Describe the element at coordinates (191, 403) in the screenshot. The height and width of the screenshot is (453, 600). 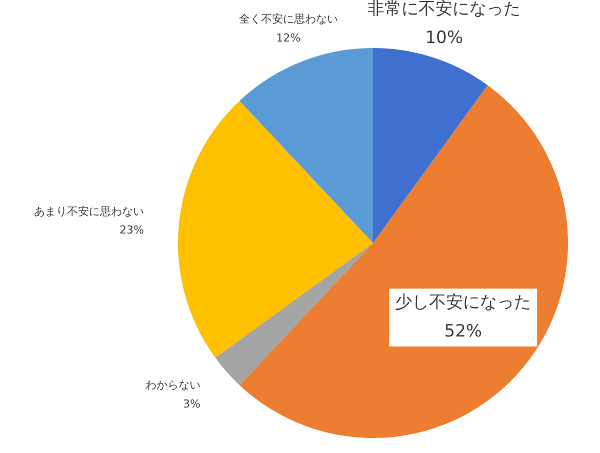
I see `data-label: 3%` at that location.